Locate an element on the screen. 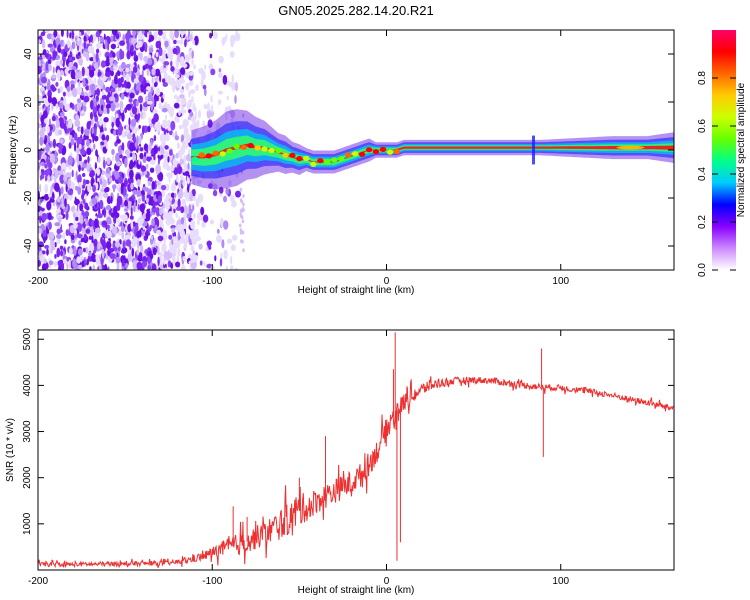 The image size is (750, 600). colorbar-tick-label: 0.2 is located at coordinates (702, 222).